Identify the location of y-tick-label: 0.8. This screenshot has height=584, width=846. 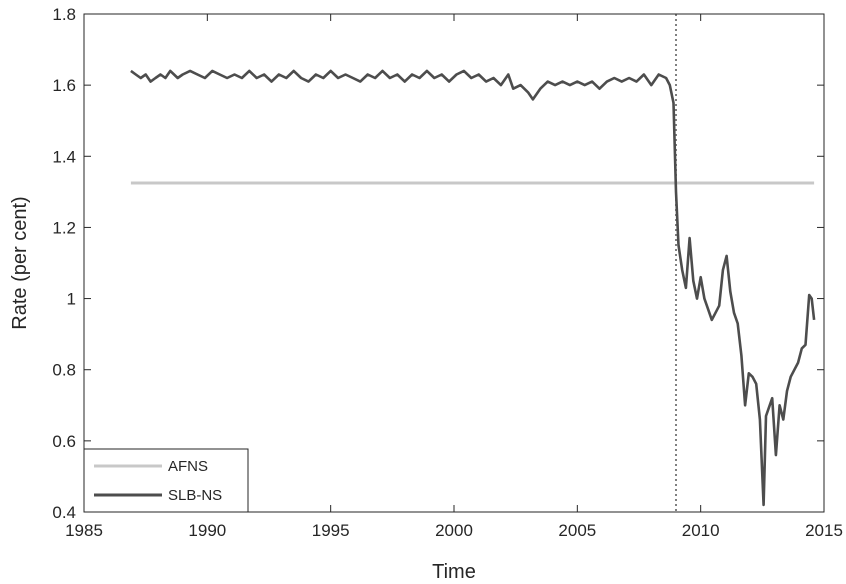
(64, 370).